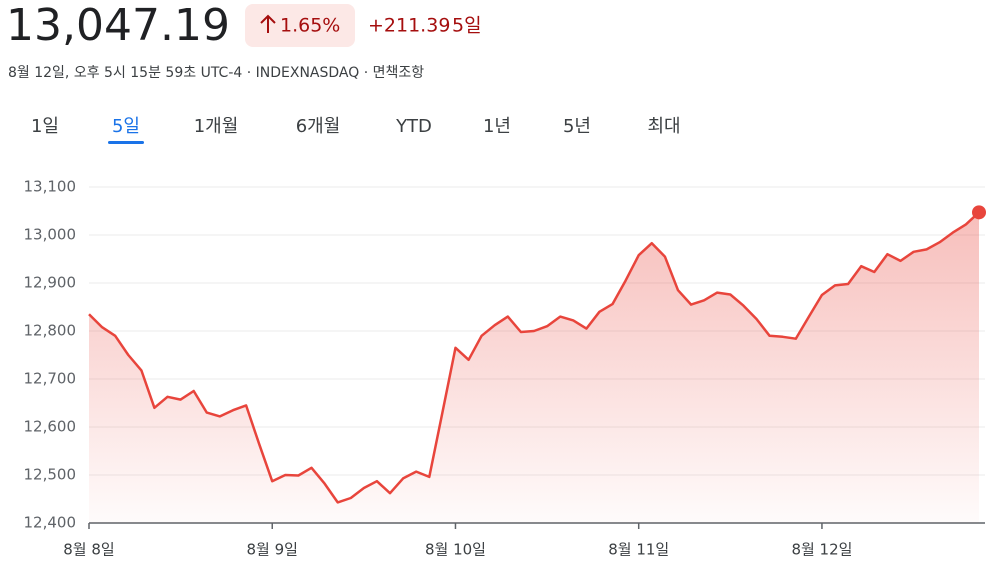 The image size is (992, 567). What do you see at coordinates (50, 427) in the screenshot?
I see `y-tick-label: 12,600` at bounding box center [50, 427].